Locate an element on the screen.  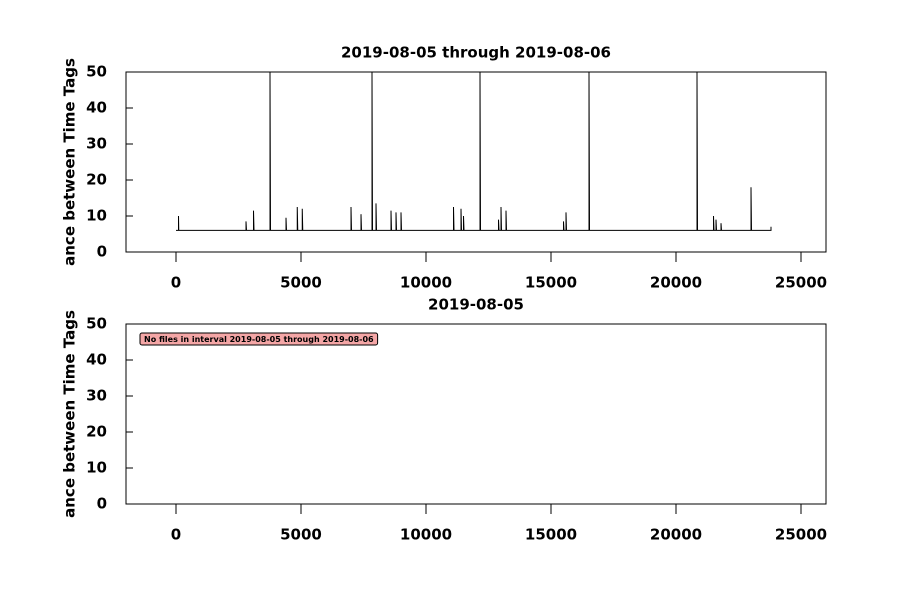
annotation-box is located at coordinates (259, 339).